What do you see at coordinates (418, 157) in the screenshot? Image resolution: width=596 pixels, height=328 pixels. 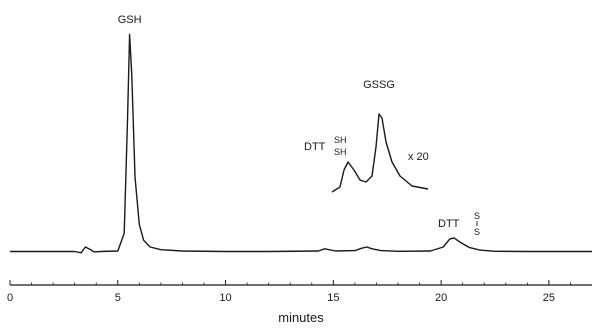 I see `inset-scale-label: x 20` at bounding box center [418, 157].